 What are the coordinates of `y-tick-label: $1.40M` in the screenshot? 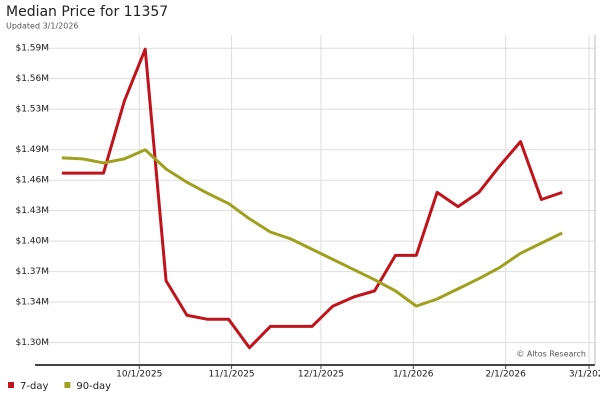 It's located at (32, 242).